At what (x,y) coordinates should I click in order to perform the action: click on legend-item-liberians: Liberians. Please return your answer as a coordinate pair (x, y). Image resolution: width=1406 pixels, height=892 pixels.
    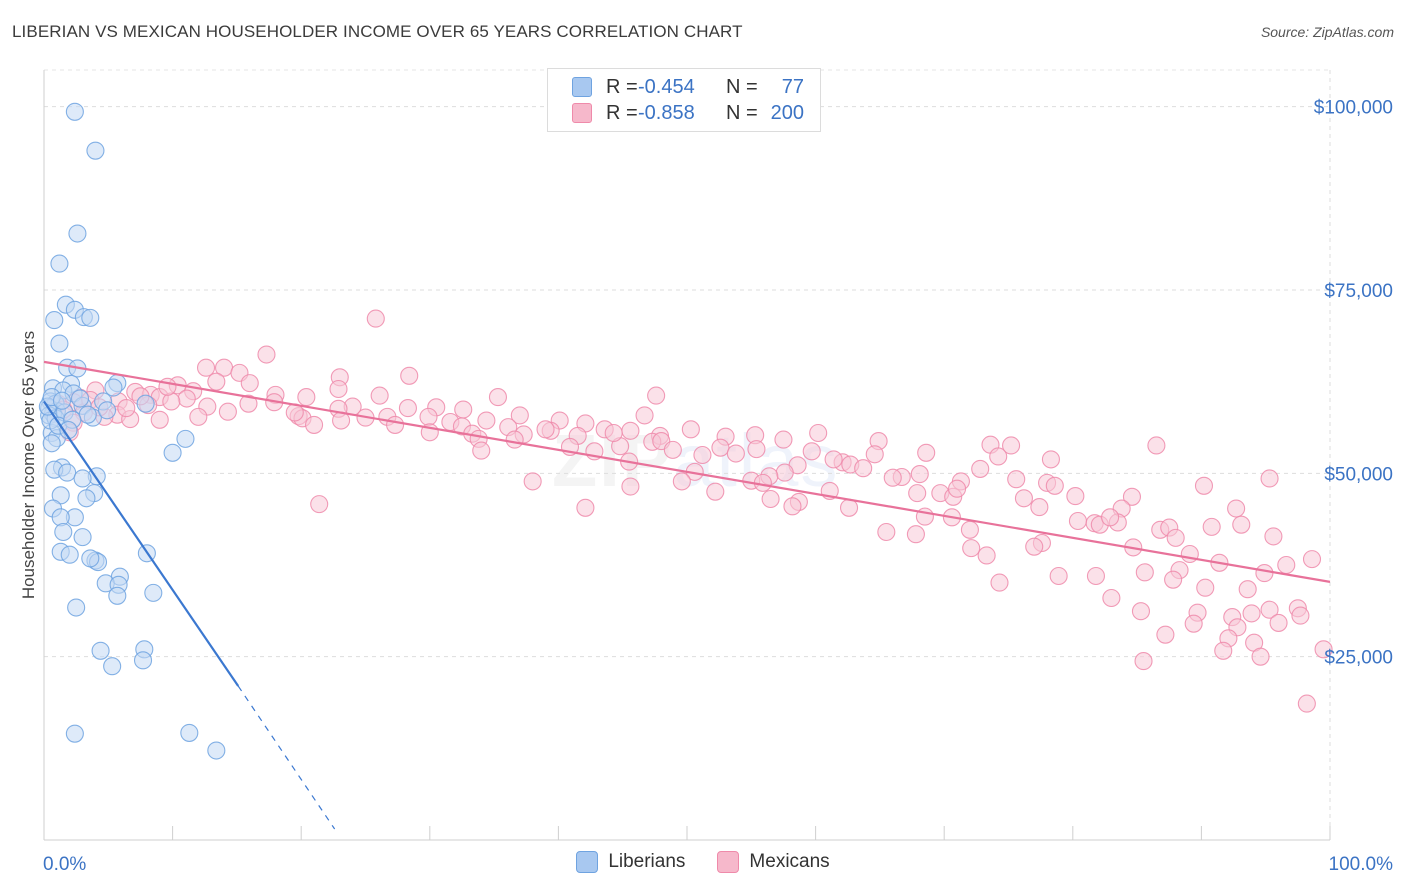
    Looking at the image, I should click on (630, 862).